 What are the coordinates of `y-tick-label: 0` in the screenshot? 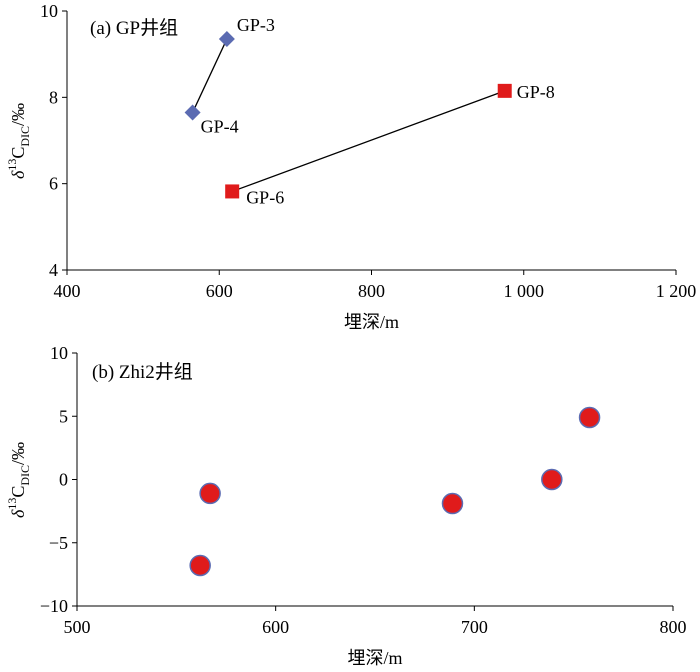 It's located at (63, 480).